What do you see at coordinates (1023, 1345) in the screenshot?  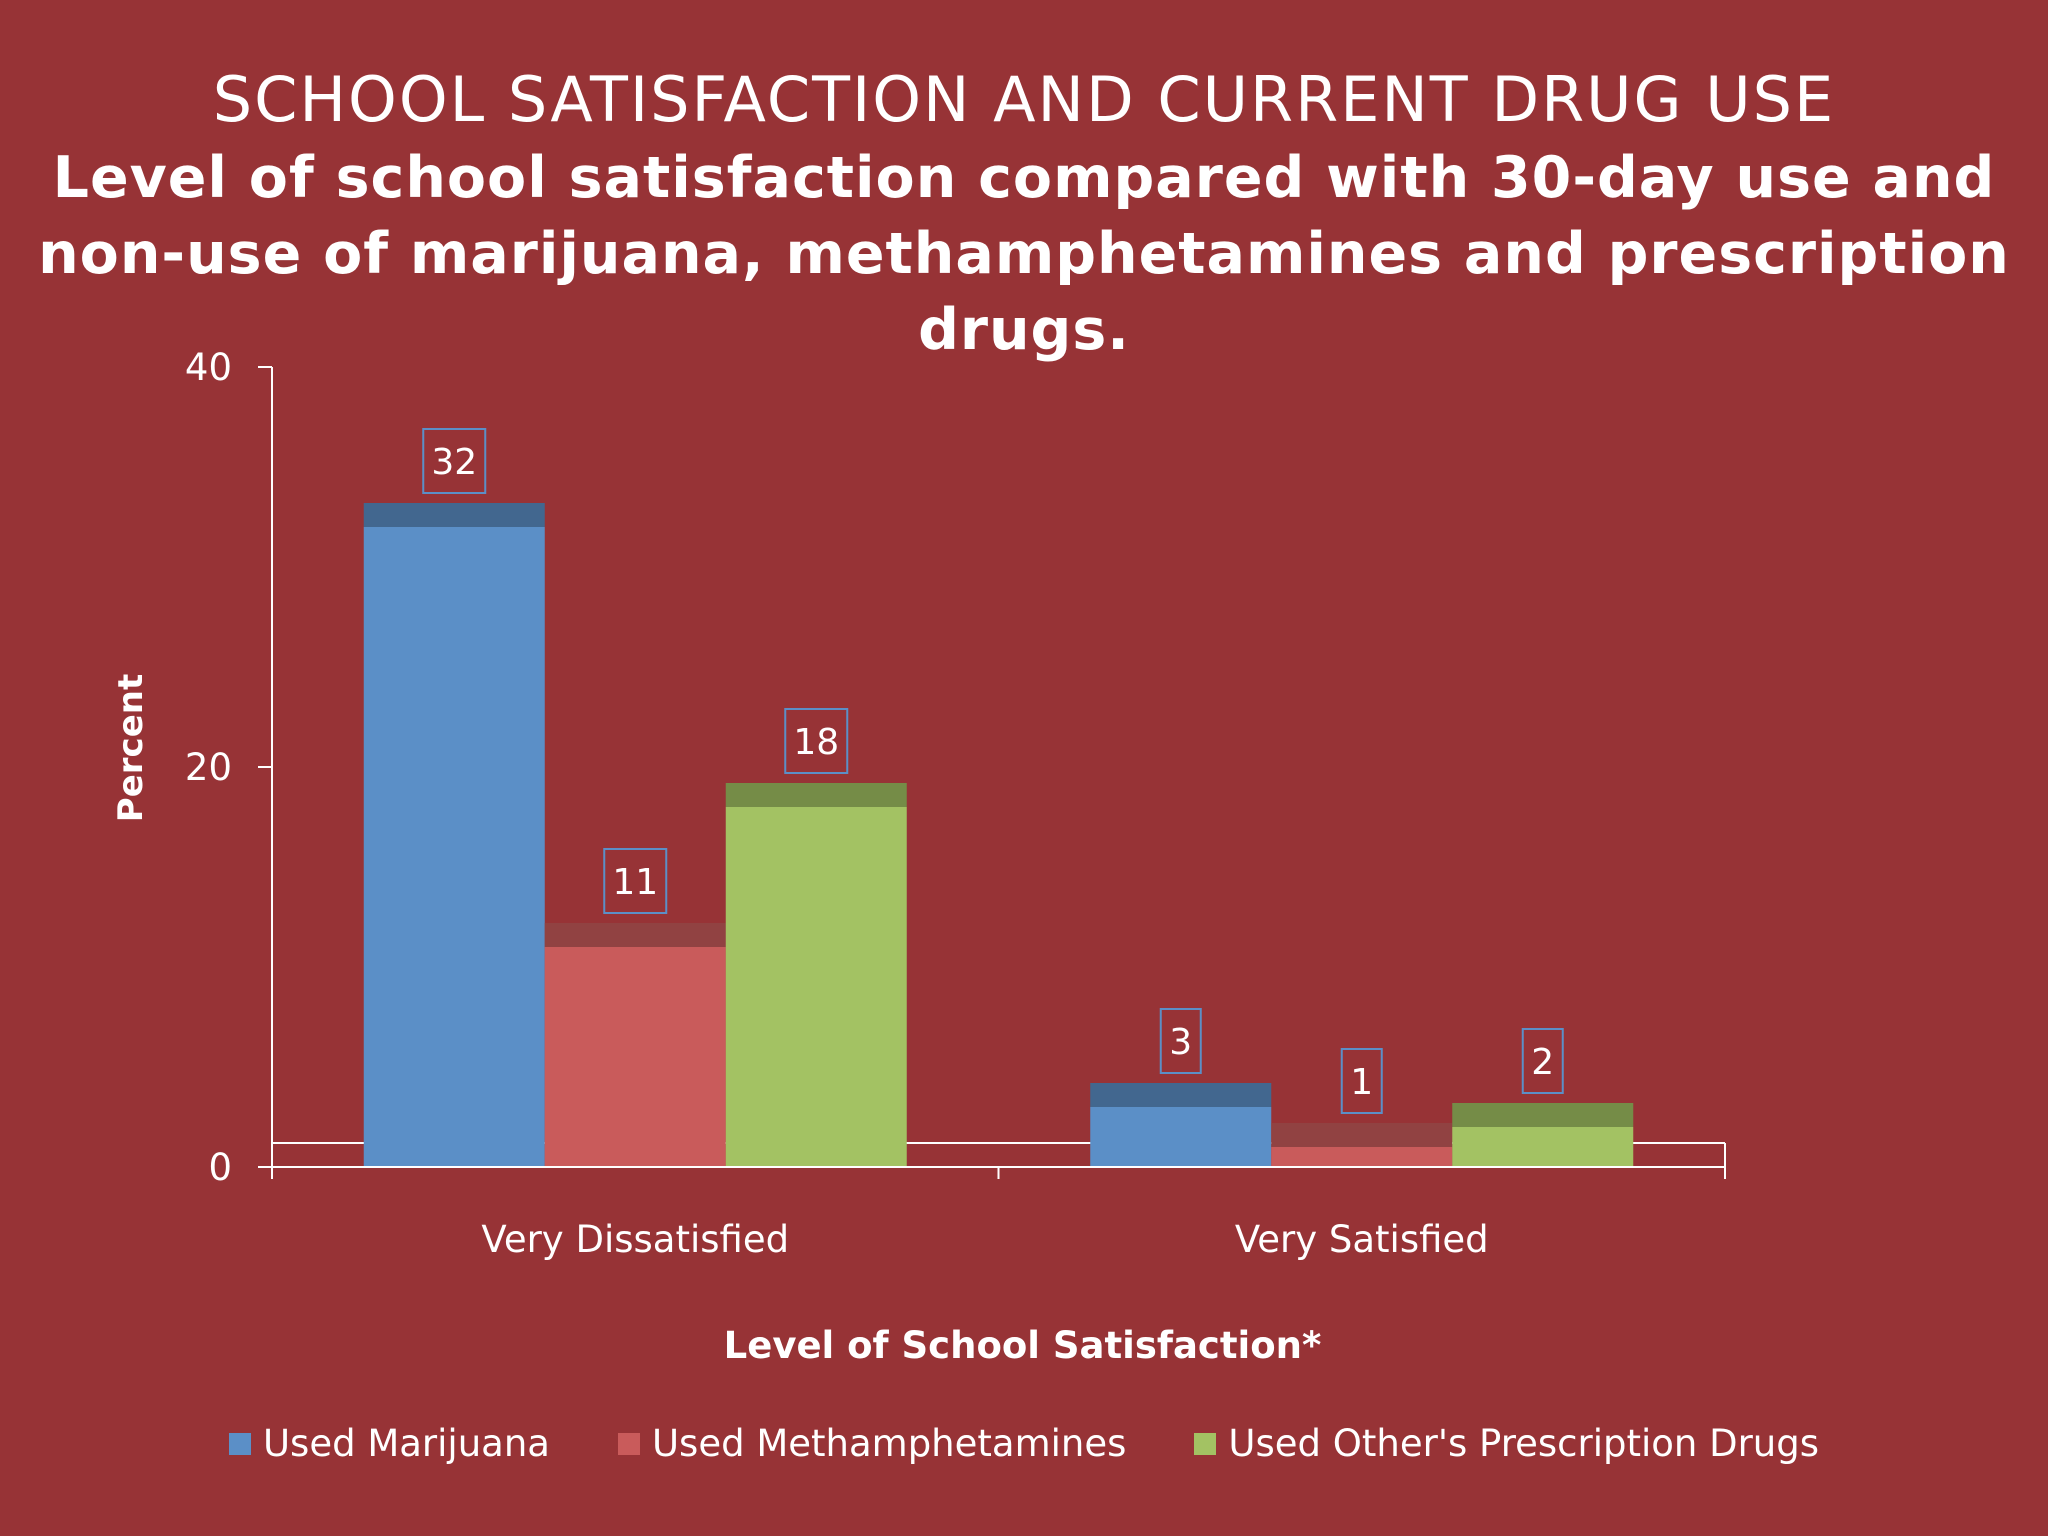 I see `x-axis-title: Level of School Satisfaction*` at bounding box center [1023, 1345].